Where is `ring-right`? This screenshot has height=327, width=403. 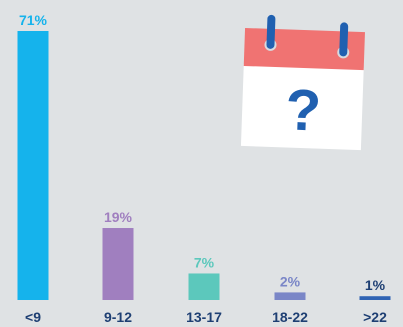
ring-right is located at coordinates (344, 39).